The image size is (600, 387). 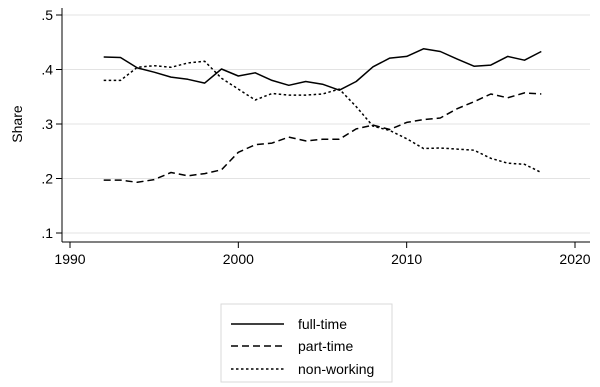 I want to click on x-axis-ticks: 1990 2000 2010 2020, so click(x=322, y=254).